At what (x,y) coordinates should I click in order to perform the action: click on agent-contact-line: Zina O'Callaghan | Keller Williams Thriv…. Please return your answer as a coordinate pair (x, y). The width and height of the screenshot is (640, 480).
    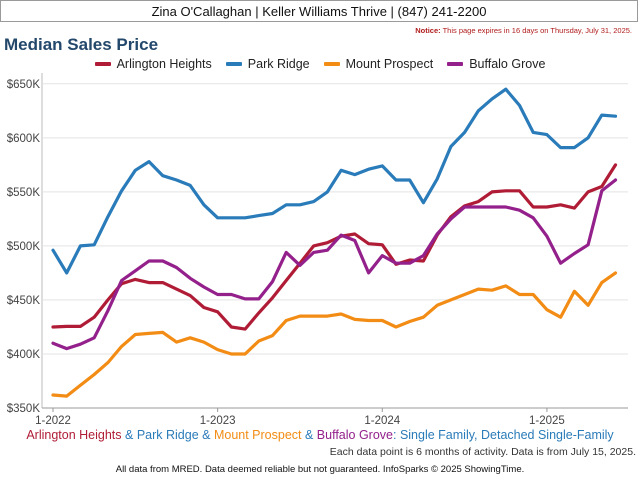
    Looking at the image, I should click on (319, 11).